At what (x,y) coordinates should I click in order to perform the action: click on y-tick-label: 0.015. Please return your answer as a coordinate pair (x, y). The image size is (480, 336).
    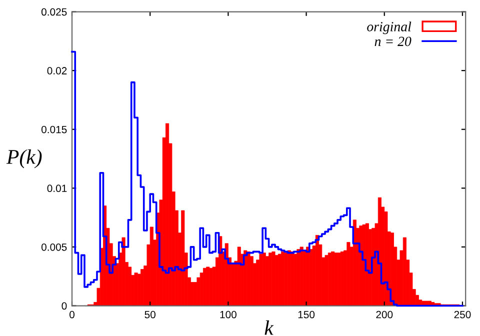
    Looking at the image, I should click on (54, 130).